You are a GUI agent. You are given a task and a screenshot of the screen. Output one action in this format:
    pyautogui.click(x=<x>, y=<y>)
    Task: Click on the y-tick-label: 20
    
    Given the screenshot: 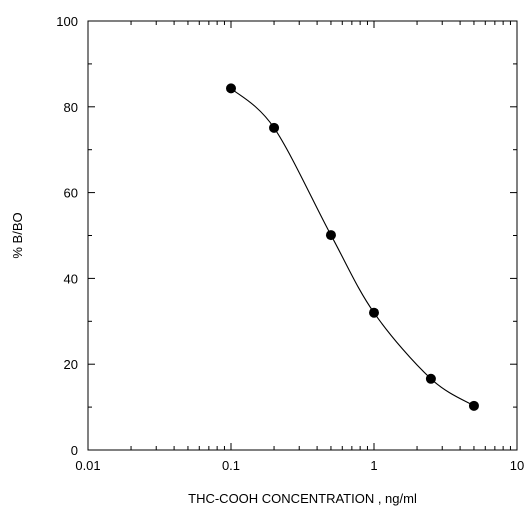 What is the action you would take?
    pyautogui.click(x=71, y=364)
    